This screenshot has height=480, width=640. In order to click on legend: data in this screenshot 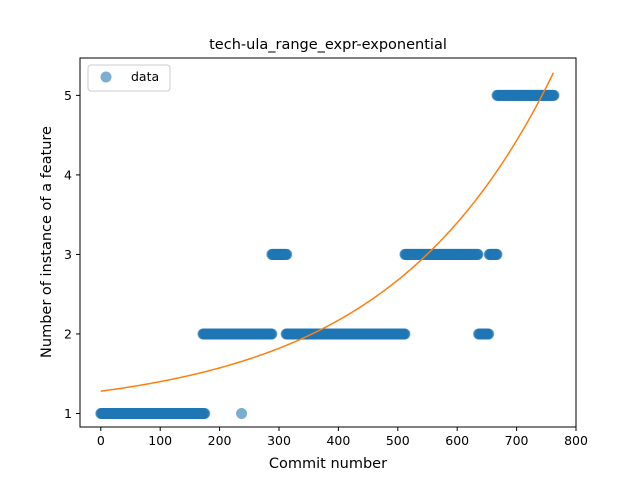, I will do `click(129, 78)`.